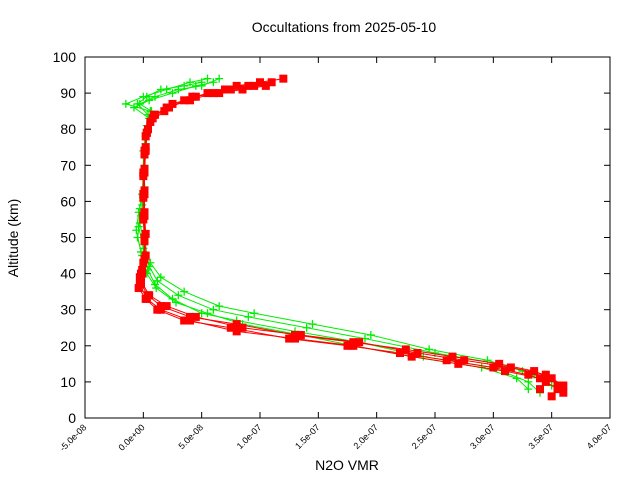 The width and height of the screenshot is (640, 480). What do you see at coordinates (131, 437) in the screenshot?
I see `x-tick-label: 0.0e+00` at bounding box center [131, 437].